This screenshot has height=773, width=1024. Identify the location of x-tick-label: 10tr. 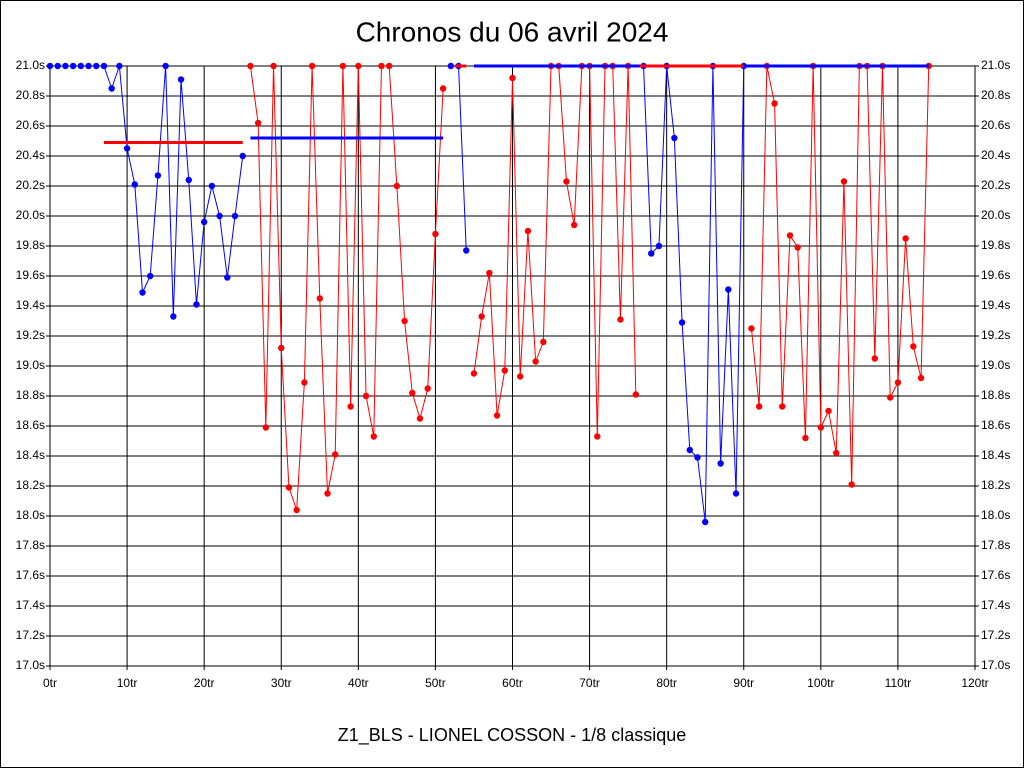
(127, 683).